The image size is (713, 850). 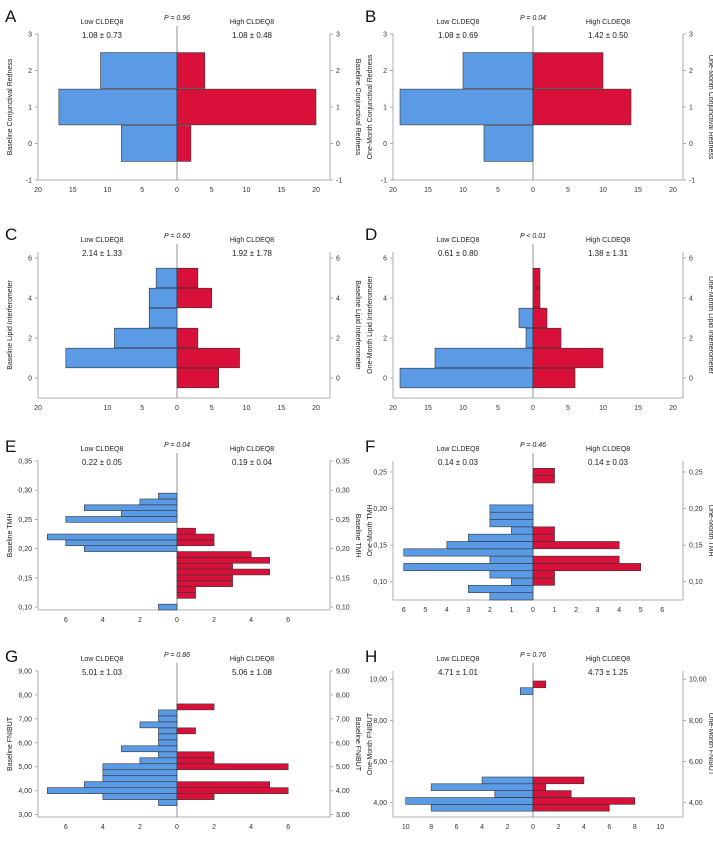 What do you see at coordinates (338, 379) in the screenshot?
I see `y-tick-label-right: 0` at bounding box center [338, 379].